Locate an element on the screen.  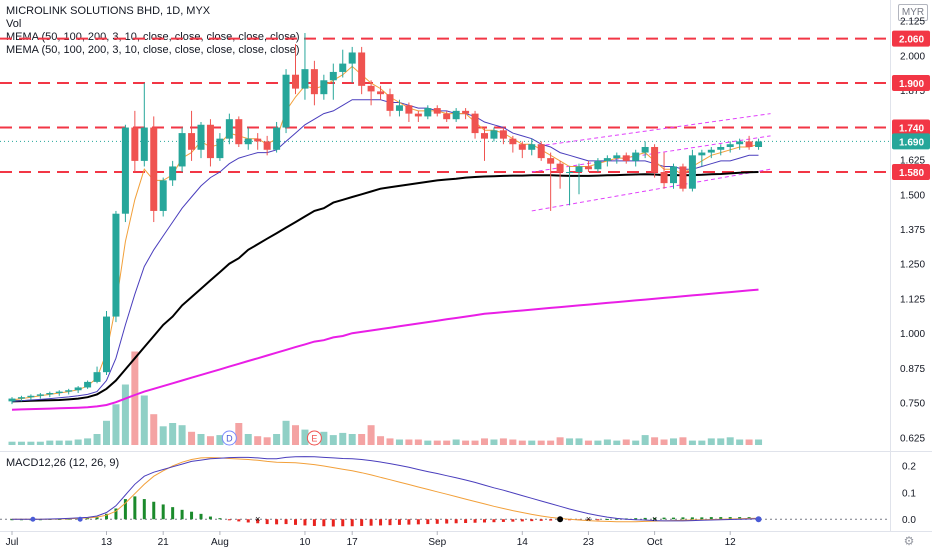
x-tick-label: 13 is located at coordinates (107, 542).